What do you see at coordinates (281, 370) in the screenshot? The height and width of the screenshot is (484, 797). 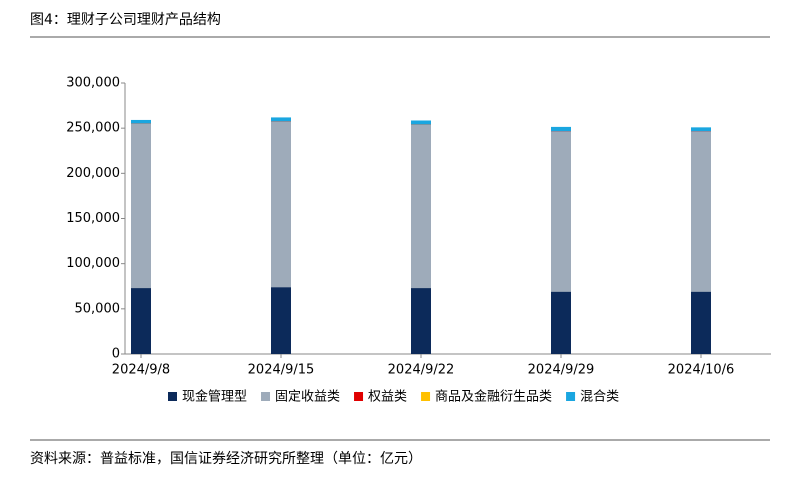 I see `x-tick-label: 2024/9/15` at bounding box center [281, 370].